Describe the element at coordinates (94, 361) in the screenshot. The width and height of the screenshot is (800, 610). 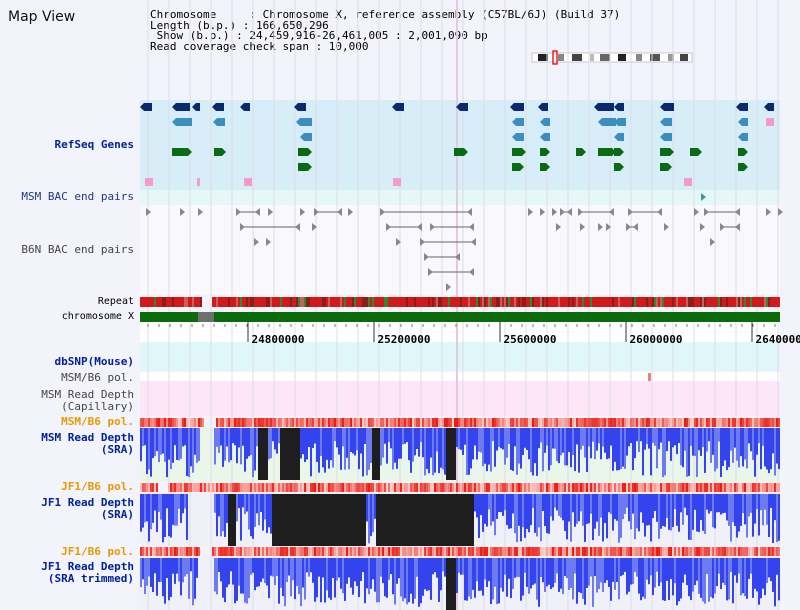
I see `label-dbsnp: dbSNP(Mouse)` at that location.